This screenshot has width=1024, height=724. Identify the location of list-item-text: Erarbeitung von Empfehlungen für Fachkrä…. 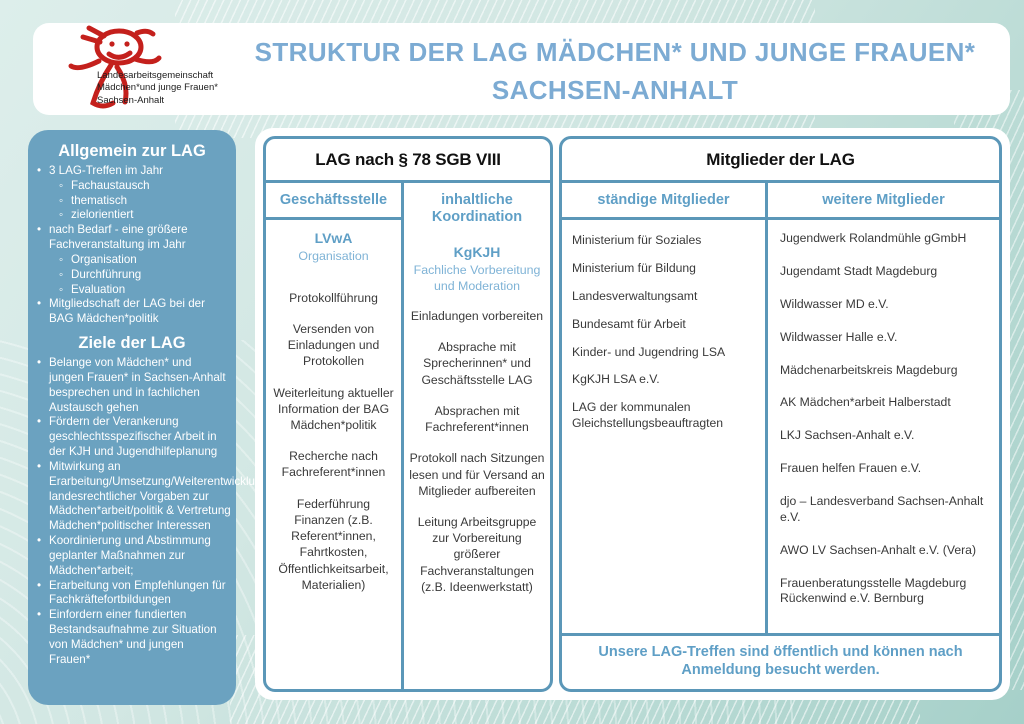
(137, 592).